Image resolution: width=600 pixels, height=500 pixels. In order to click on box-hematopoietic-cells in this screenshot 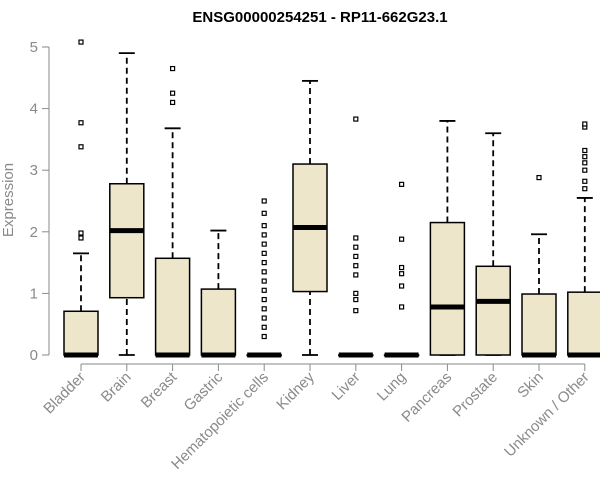, I will do `click(264, 278)`.